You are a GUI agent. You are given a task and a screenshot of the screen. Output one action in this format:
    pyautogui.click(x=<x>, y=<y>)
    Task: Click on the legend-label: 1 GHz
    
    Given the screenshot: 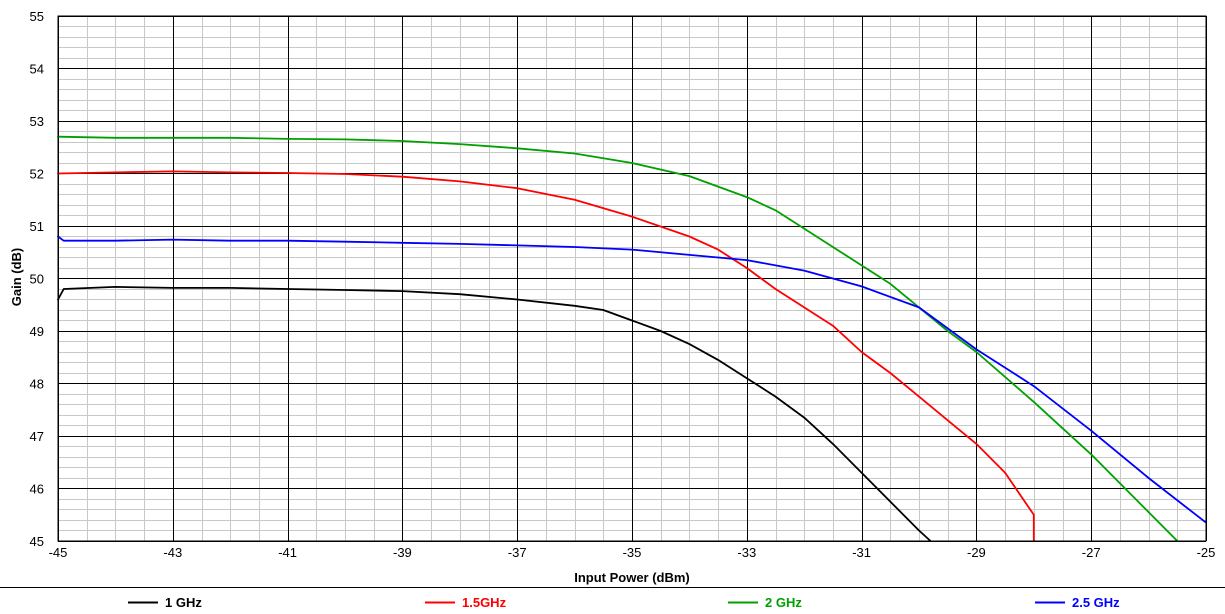 What is the action you would take?
    pyautogui.click(x=183, y=602)
    